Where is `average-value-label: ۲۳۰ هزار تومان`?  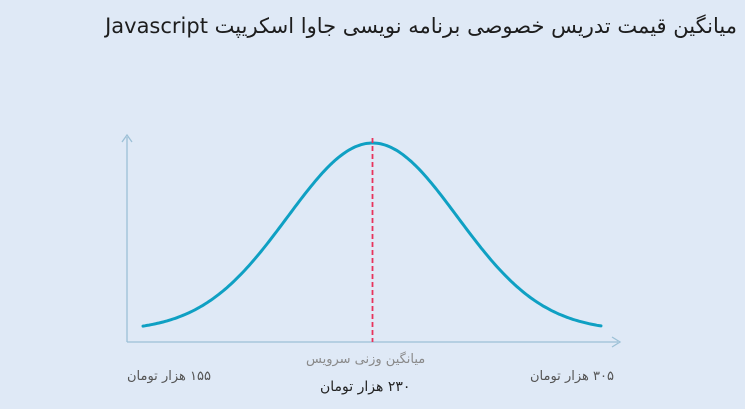
average-value-label: ۲۳۰ هزار تومان is located at coordinates (365, 387).